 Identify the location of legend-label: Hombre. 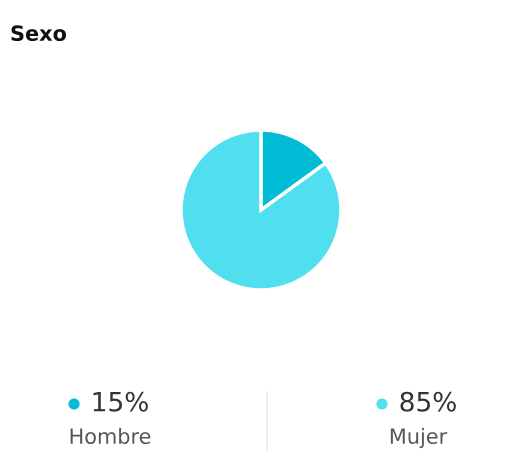
(110, 436).